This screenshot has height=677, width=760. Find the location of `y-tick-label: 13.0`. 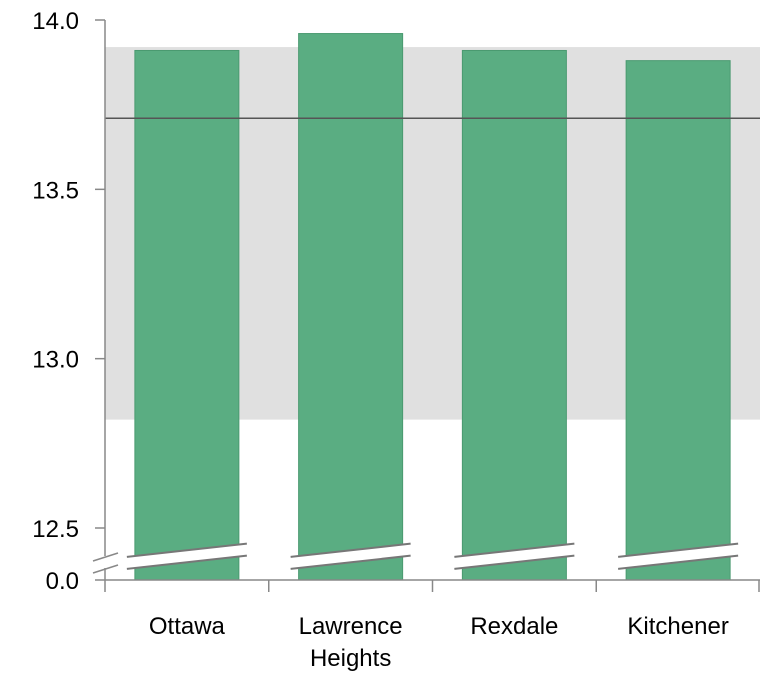

y-tick-label: 13.0 is located at coordinates (55, 360).